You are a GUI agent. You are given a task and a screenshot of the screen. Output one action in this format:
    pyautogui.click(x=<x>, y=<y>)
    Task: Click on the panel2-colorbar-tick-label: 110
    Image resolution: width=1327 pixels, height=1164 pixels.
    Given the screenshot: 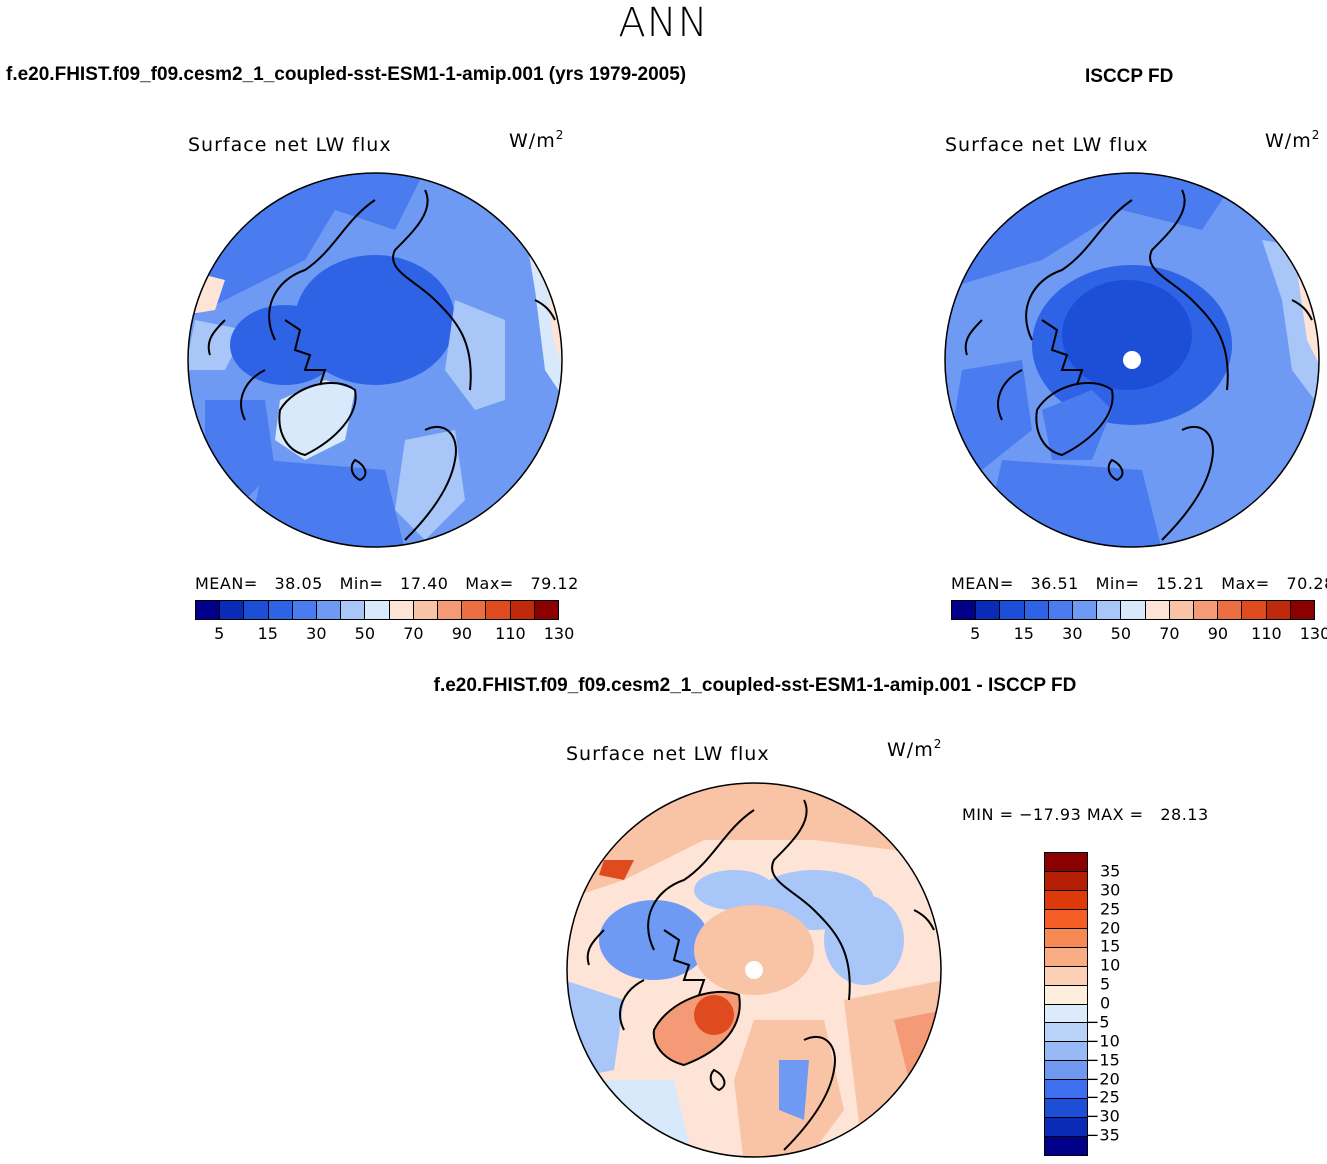 What is the action you would take?
    pyautogui.click(x=1266, y=633)
    